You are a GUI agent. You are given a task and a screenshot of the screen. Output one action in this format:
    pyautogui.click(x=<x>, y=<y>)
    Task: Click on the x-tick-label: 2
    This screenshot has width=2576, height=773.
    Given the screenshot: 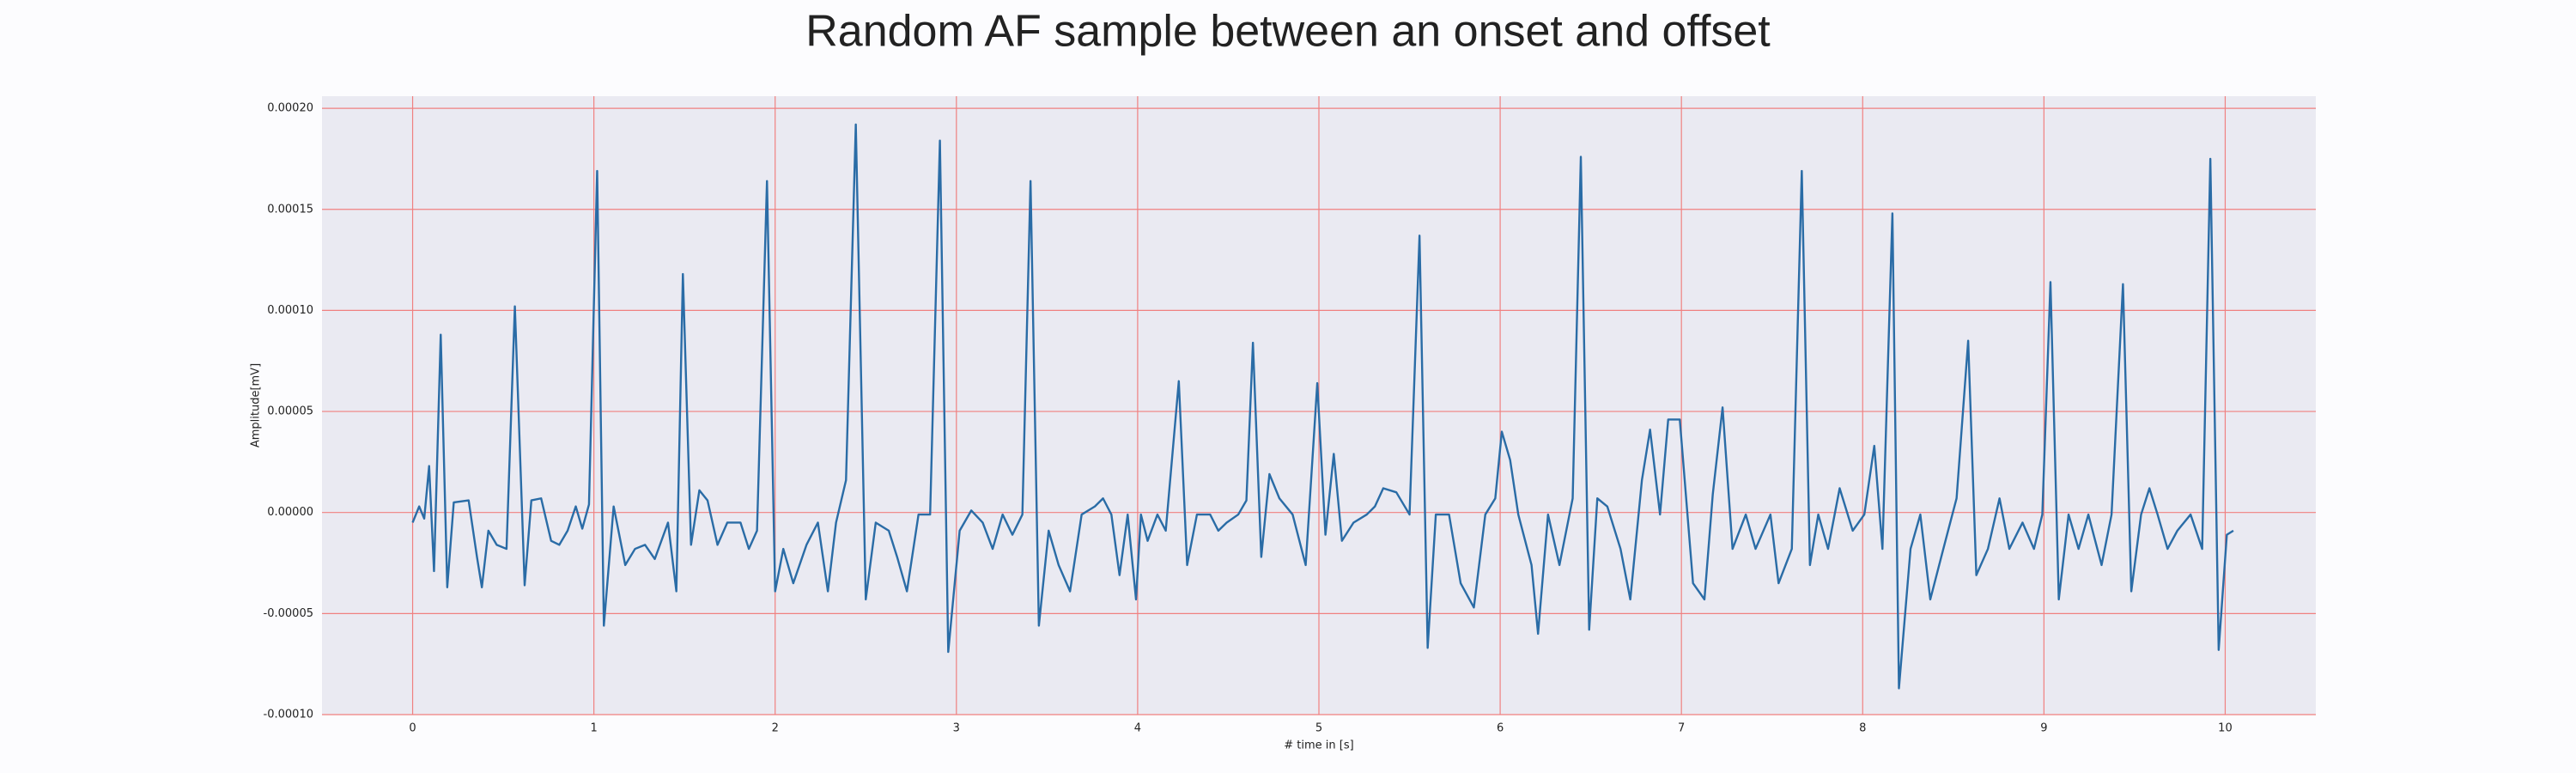 What is the action you would take?
    pyautogui.click(x=775, y=728)
    